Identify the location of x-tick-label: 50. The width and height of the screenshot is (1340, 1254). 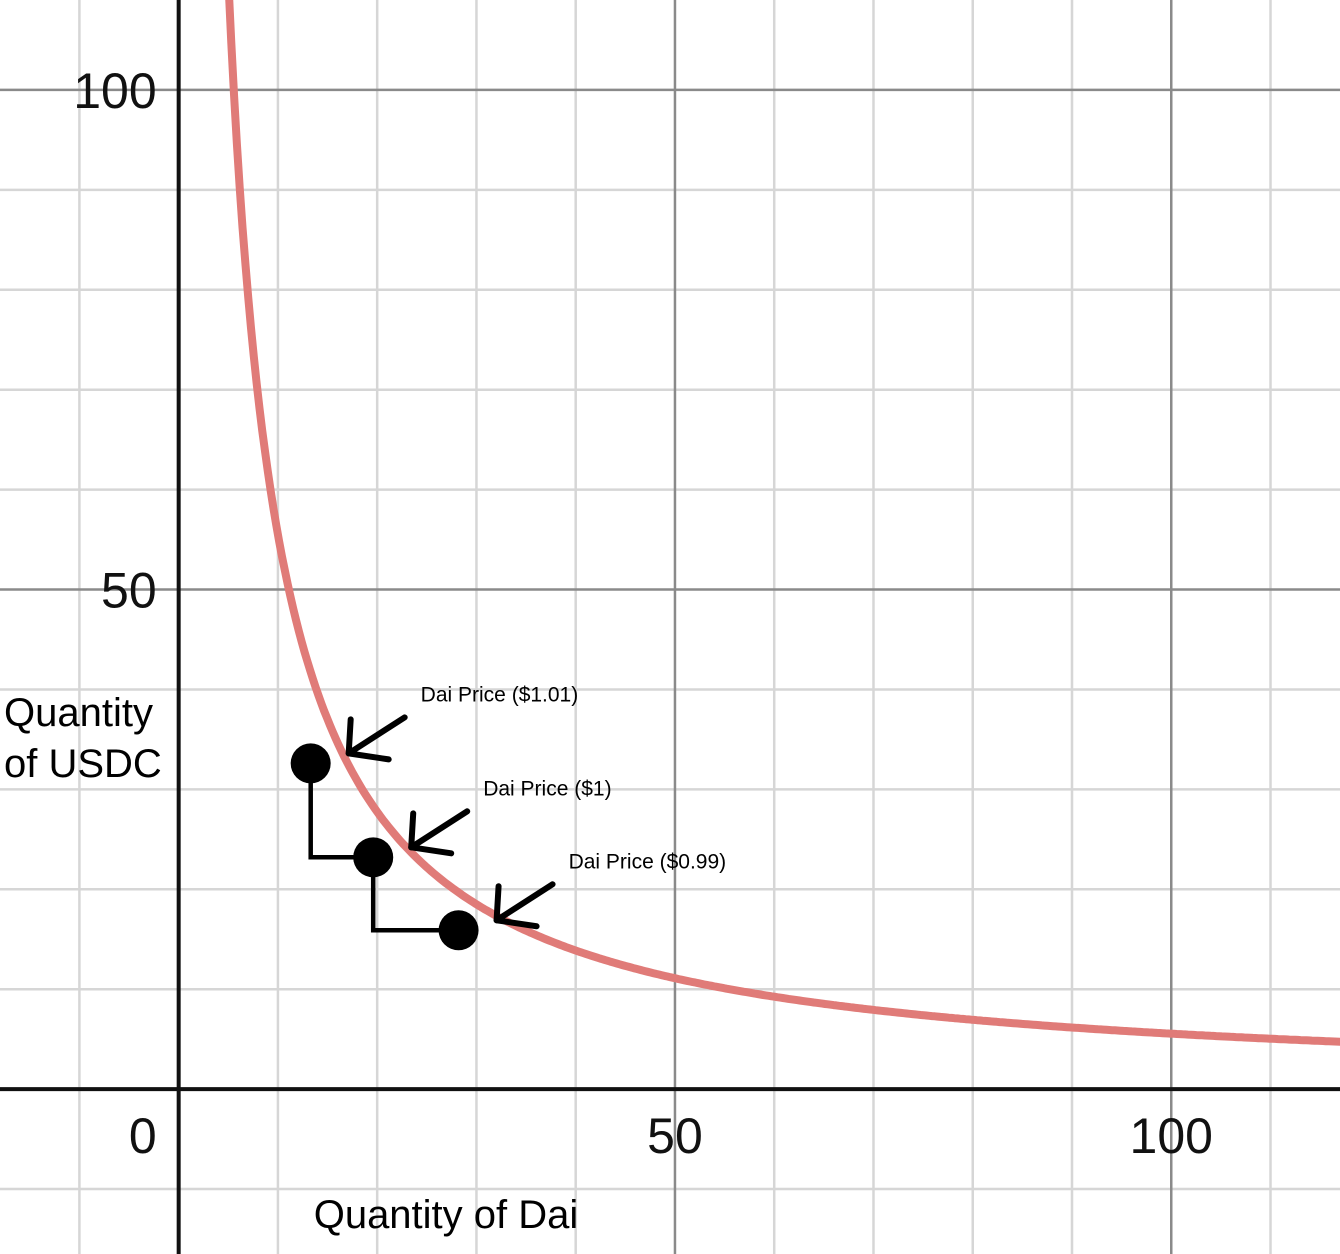
(675, 1136).